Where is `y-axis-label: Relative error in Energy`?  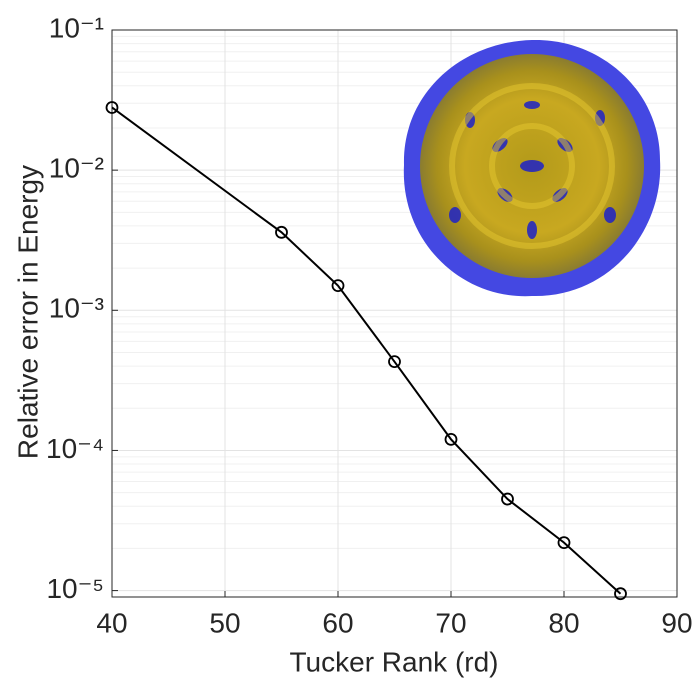 y-axis-label: Relative error in Energy is located at coordinates (27, 312).